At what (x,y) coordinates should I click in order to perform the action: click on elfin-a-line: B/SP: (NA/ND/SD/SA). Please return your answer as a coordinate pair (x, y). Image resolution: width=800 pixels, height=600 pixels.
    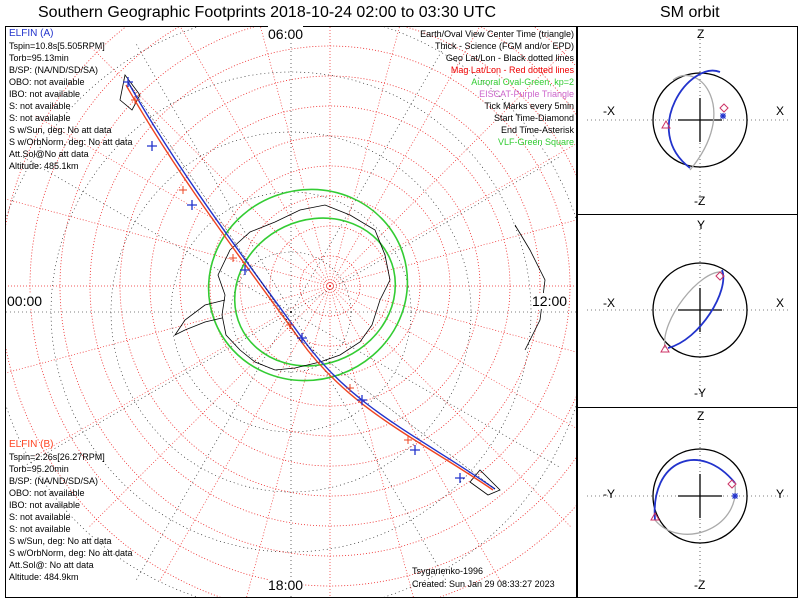
    Looking at the image, I should click on (54, 70).